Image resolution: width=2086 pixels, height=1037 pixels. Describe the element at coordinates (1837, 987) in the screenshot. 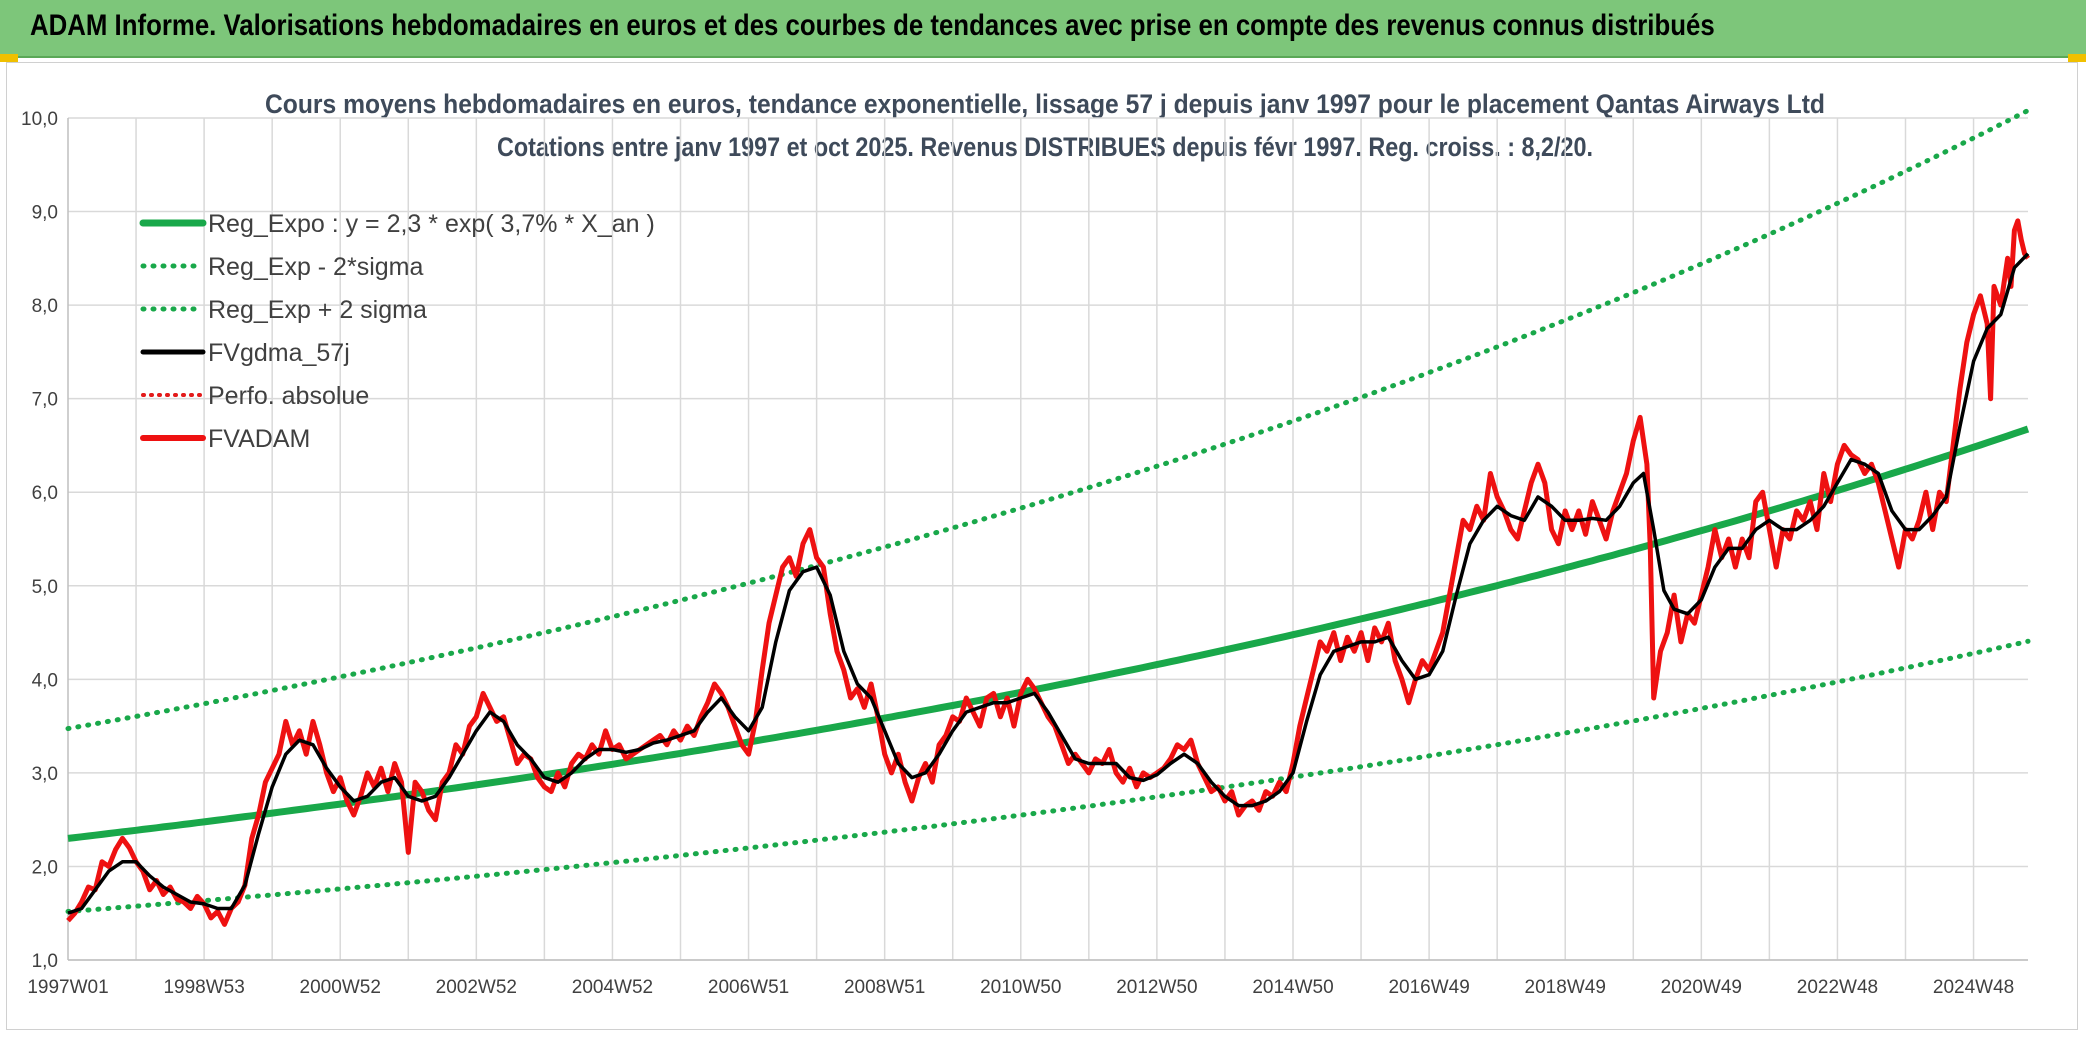

I see `x-tick-label: 2022W48` at that location.